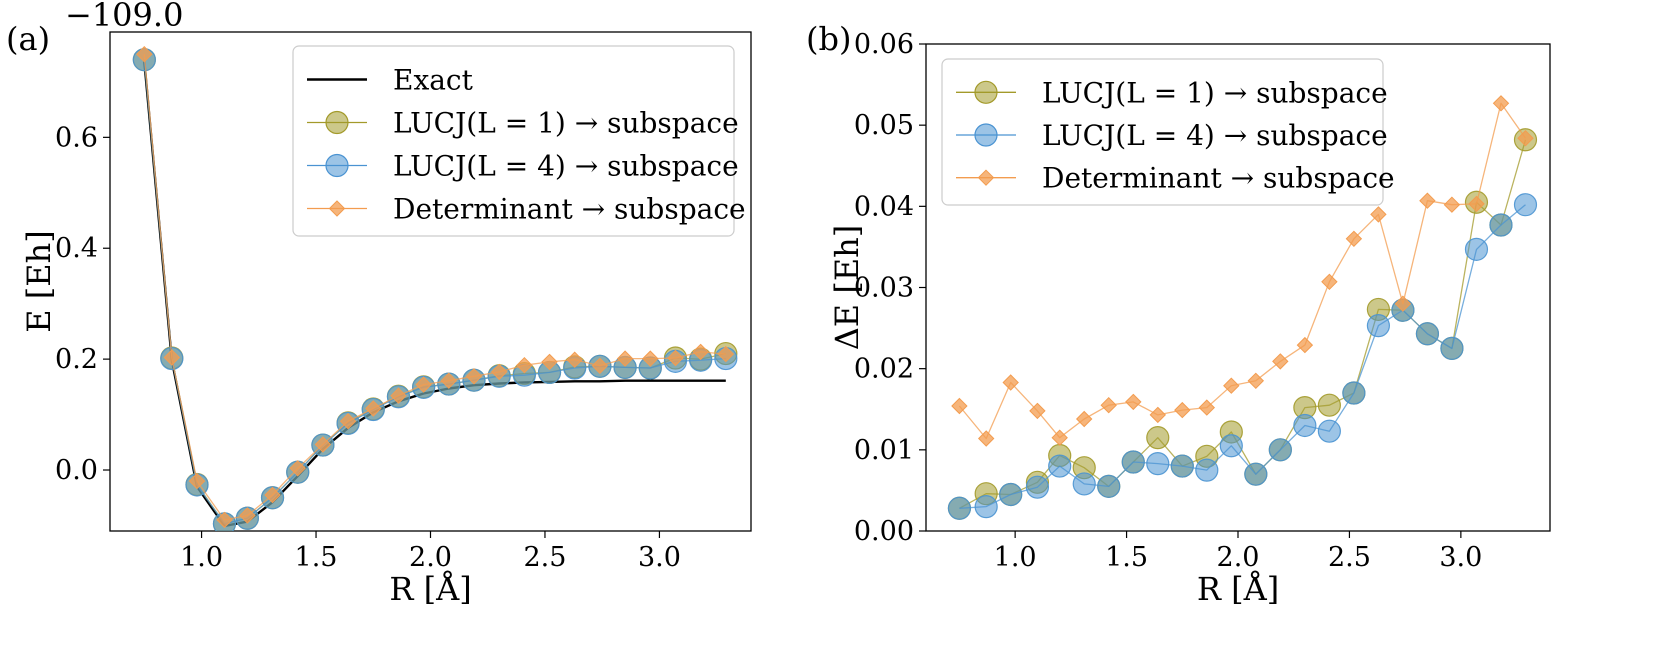 Image resolution: width=1661 pixels, height=654 pixels. Describe the element at coordinates (28, 39) in the screenshot. I see `panel-label: (a)` at that location.